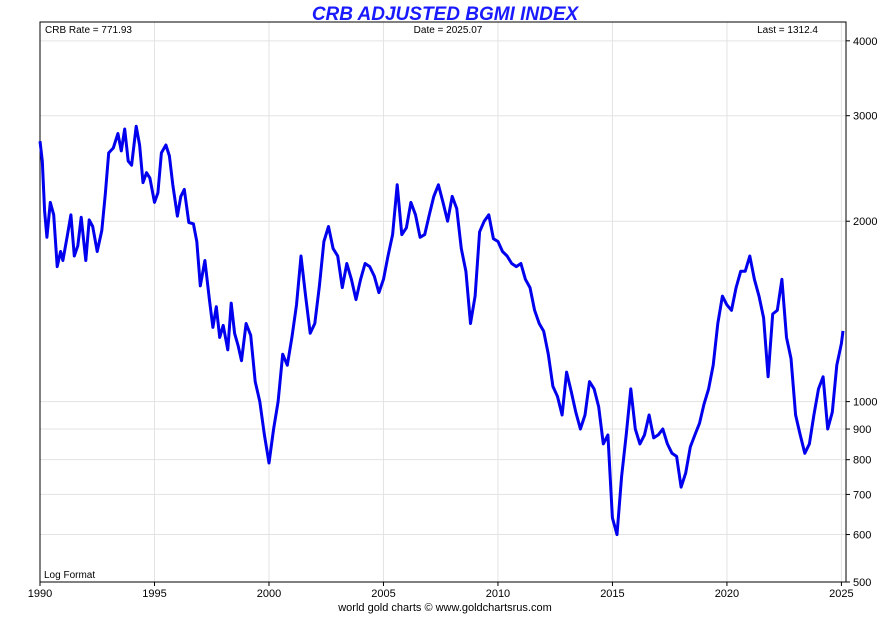 This screenshot has width=890, height=625. I want to click on x-tick-label: 2010, so click(498, 594).